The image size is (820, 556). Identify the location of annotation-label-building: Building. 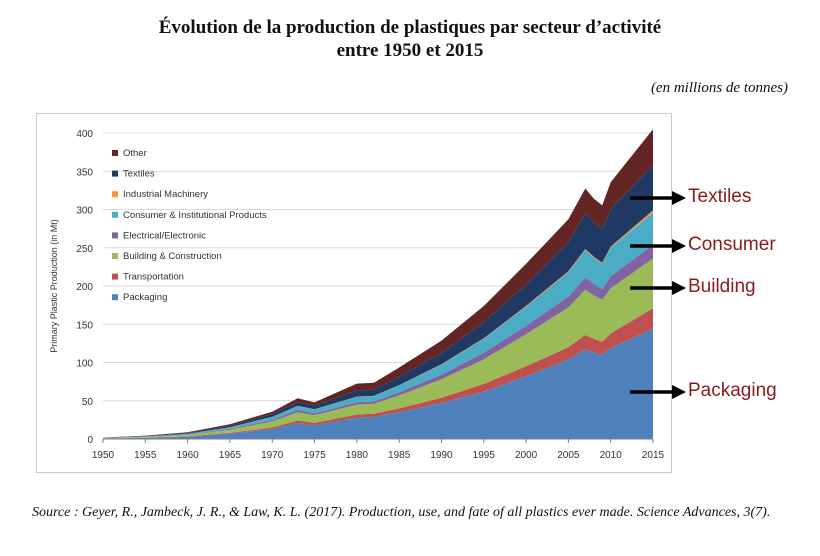
(722, 286).